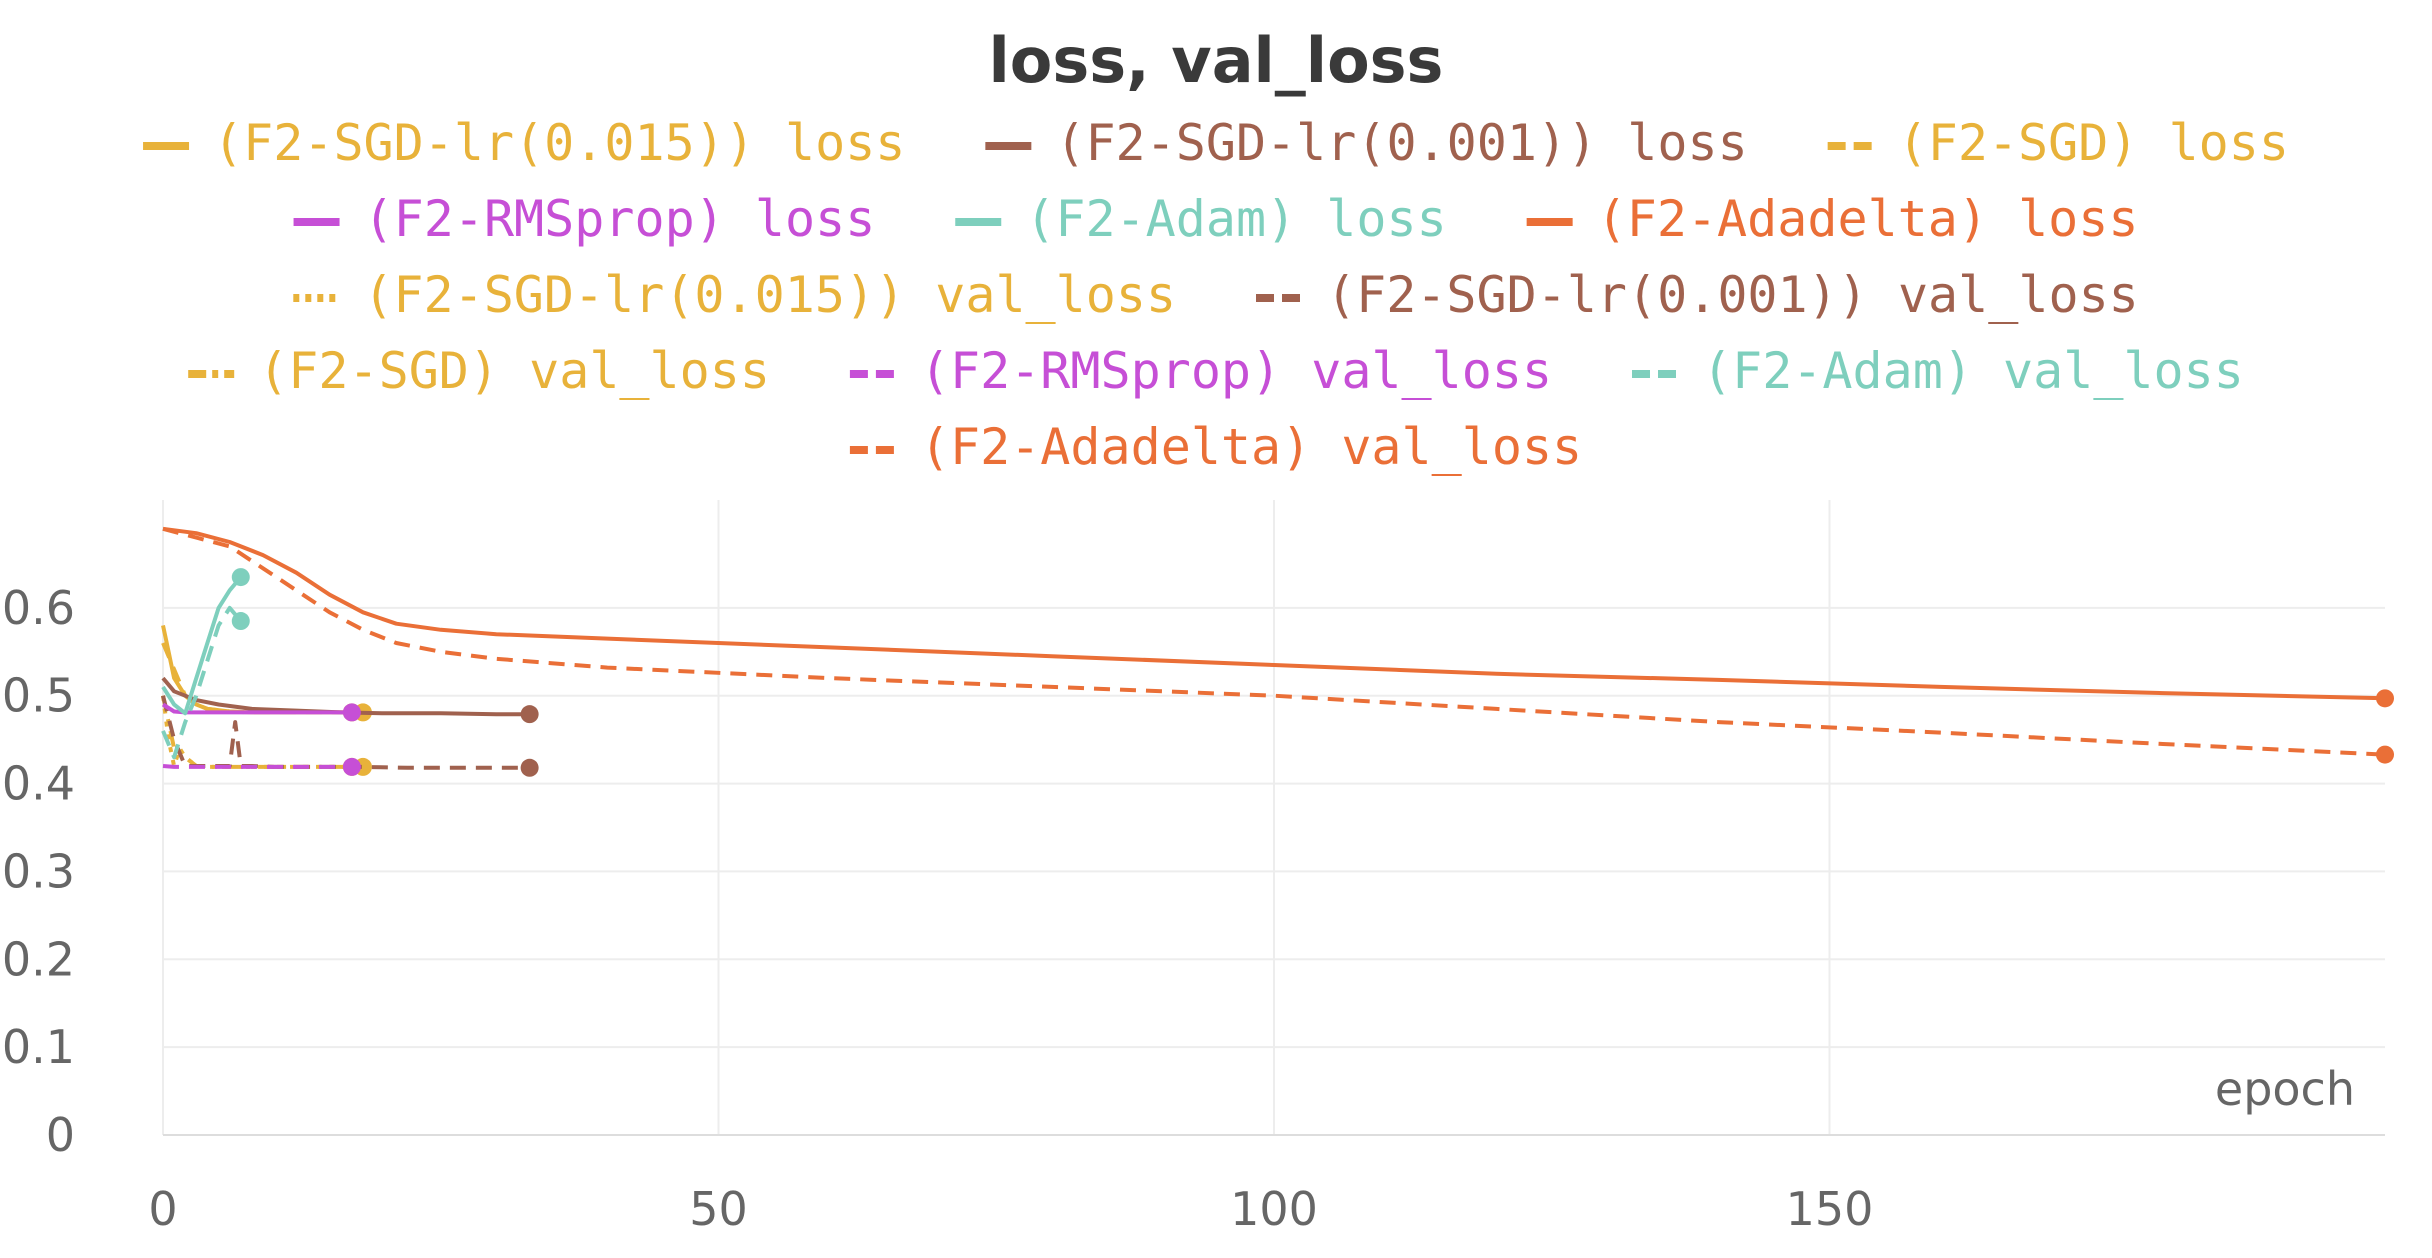  Describe the element at coordinates (2385, 698) in the screenshot. I see `series-end-marker-f2-adadelta-loss` at that location.